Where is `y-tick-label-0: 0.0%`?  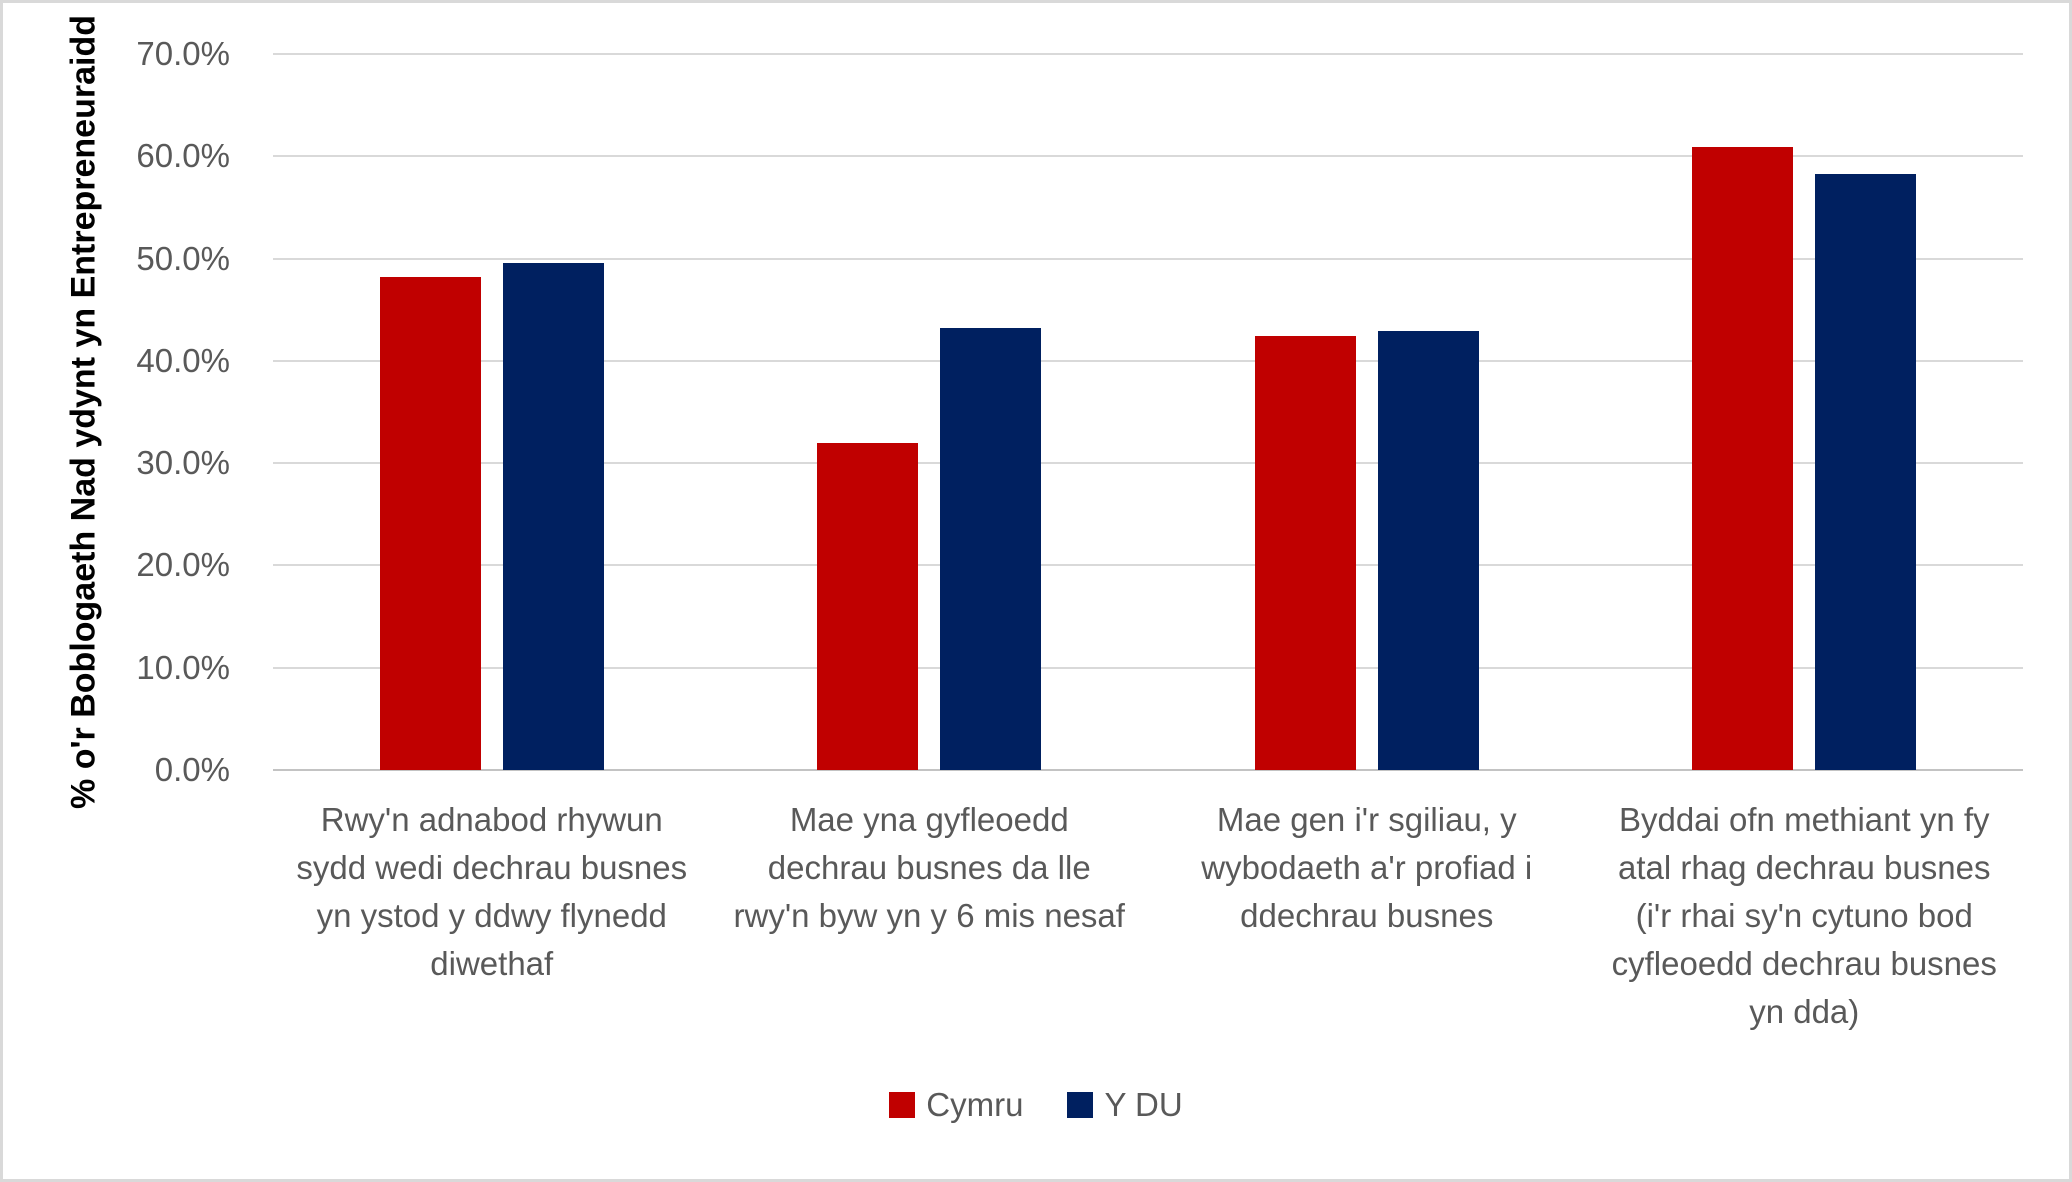
y-tick-label-0: 0.0% is located at coordinates (192, 769).